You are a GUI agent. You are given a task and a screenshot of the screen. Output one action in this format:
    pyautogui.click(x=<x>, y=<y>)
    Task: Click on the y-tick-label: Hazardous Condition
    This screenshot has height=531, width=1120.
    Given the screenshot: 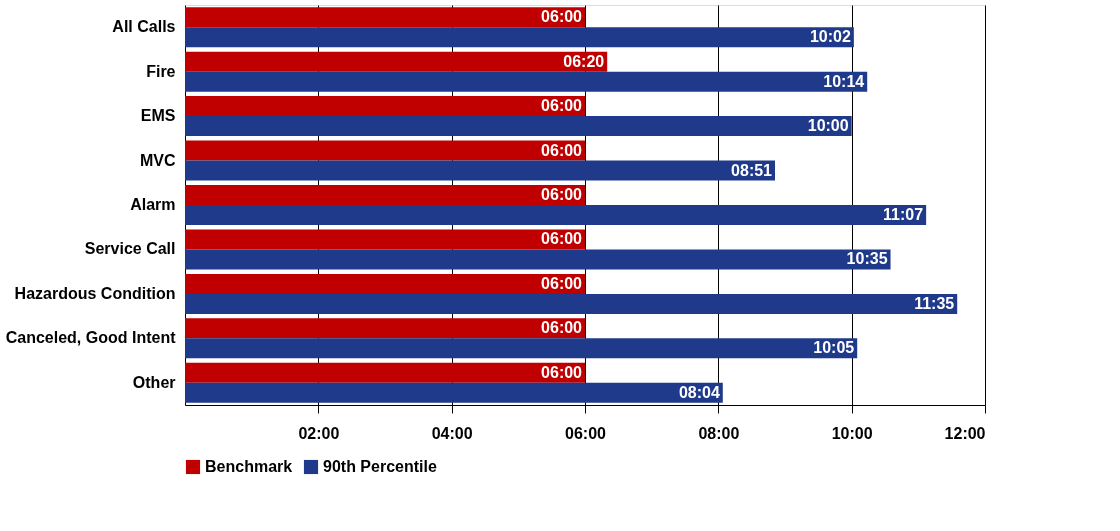 What is the action you would take?
    pyautogui.click(x=95, y=293)
    